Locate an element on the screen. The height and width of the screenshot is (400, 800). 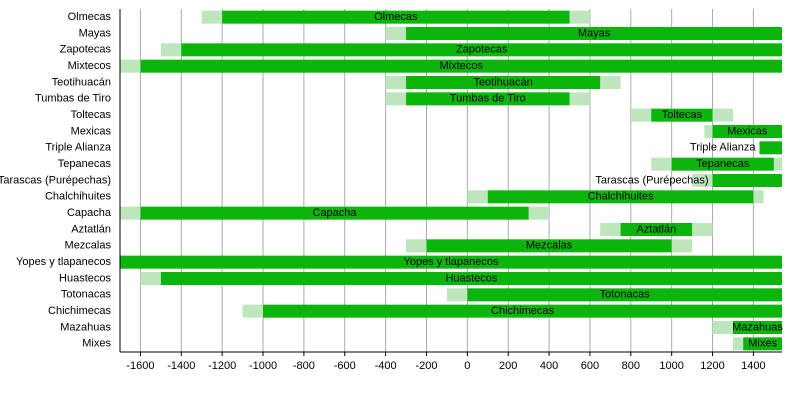
bar-label: Tarascas (Purépechas) is located at coordinates (651, 180).